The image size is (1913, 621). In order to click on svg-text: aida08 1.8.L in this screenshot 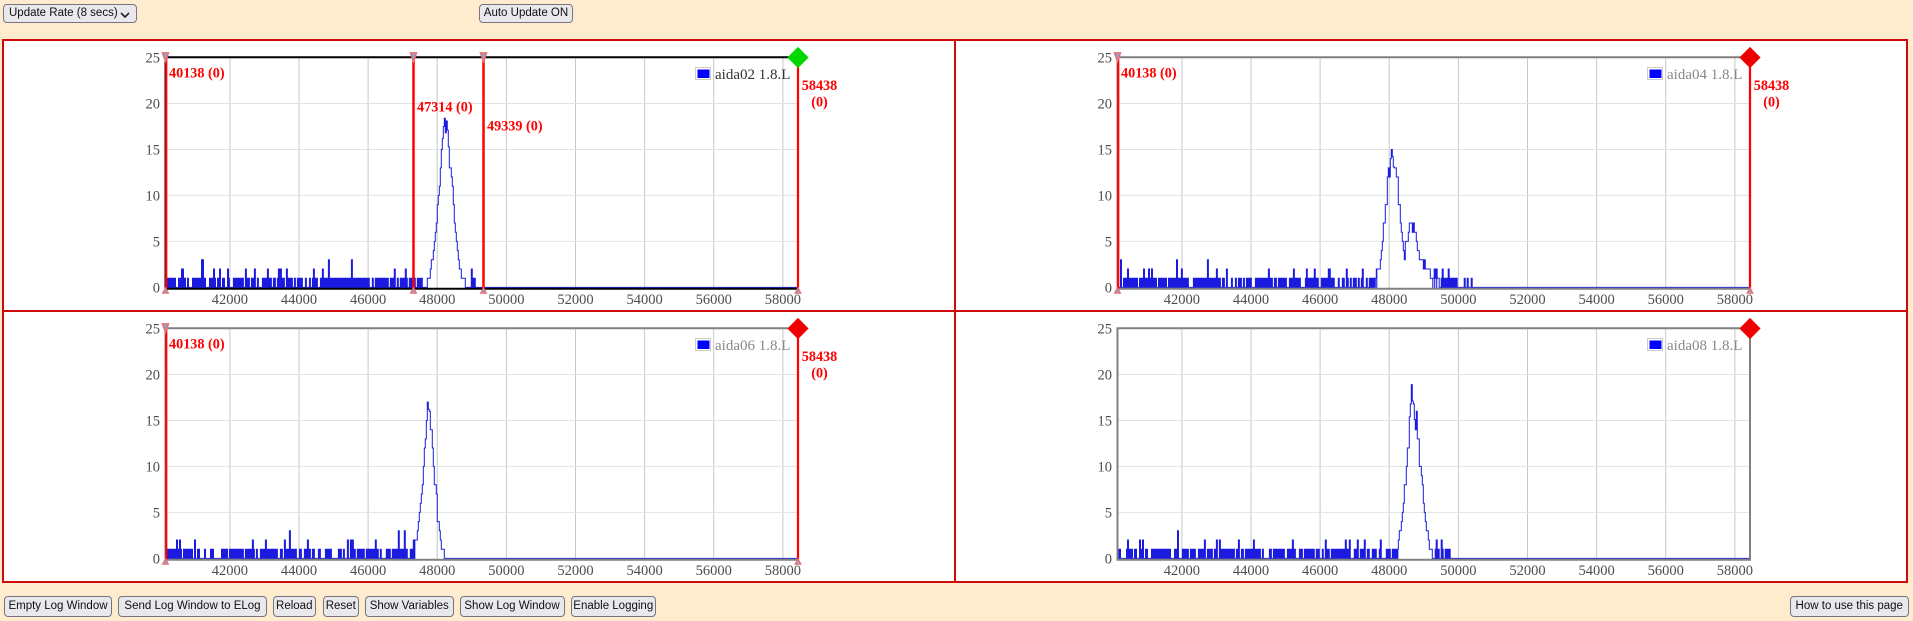, I will do `click(1704, 346)`.